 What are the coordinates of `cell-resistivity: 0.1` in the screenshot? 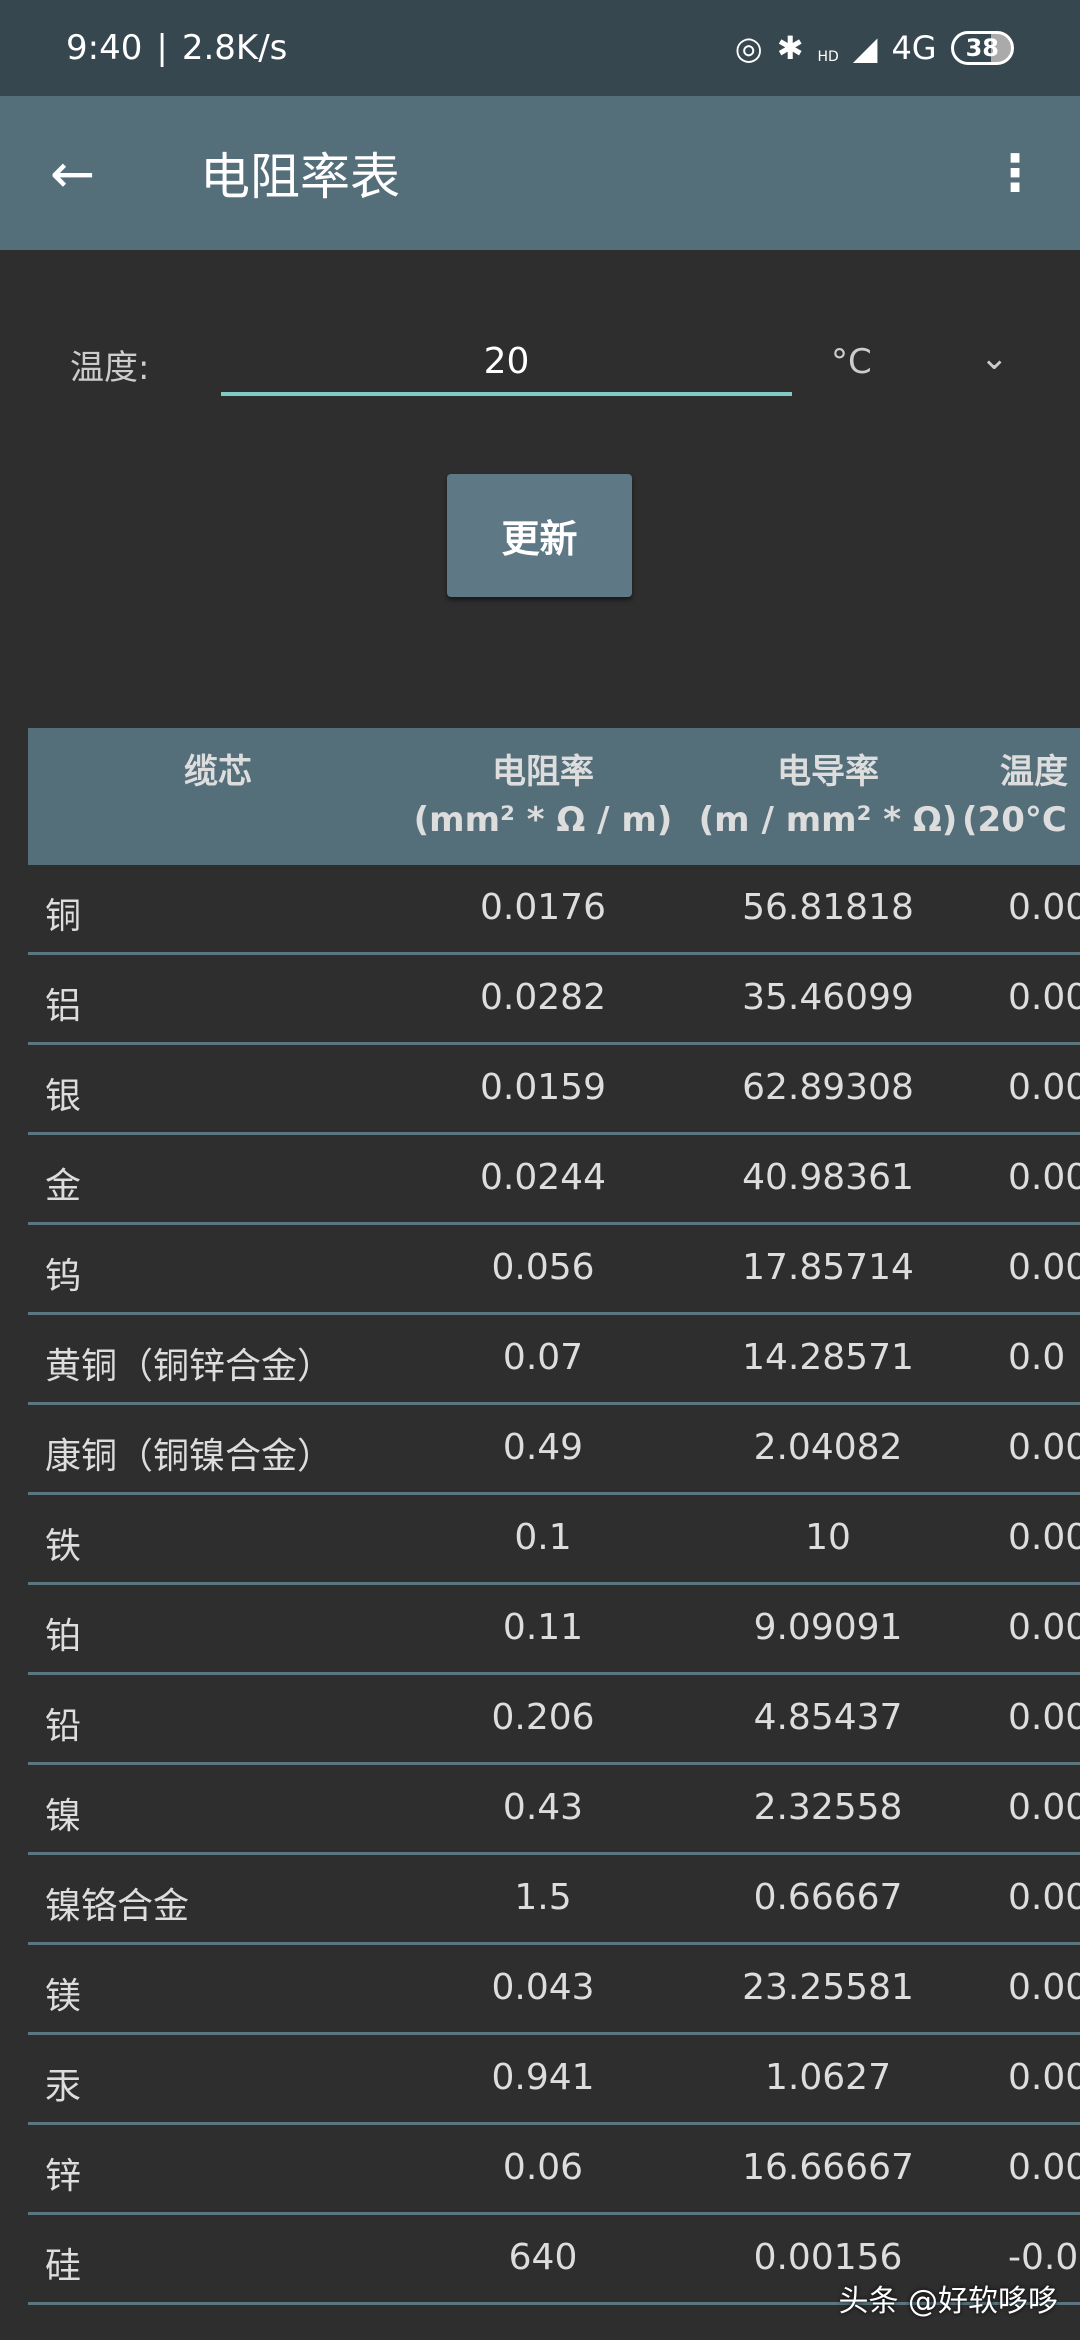 It's located at (543, 1537).